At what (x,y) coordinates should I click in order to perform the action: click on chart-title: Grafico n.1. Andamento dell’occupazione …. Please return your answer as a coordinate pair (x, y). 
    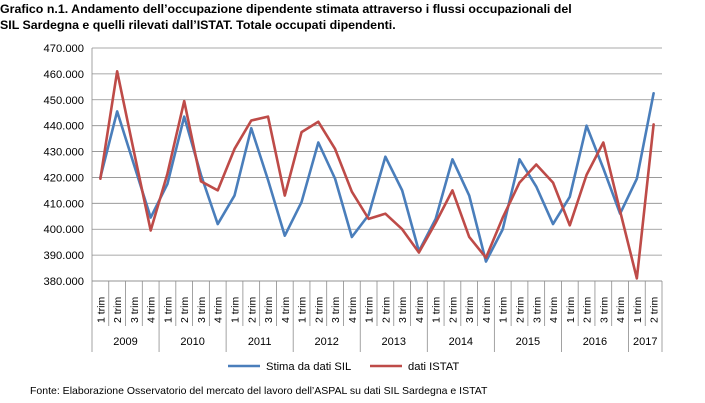
    Looking at the image, I should click on (350, 17).